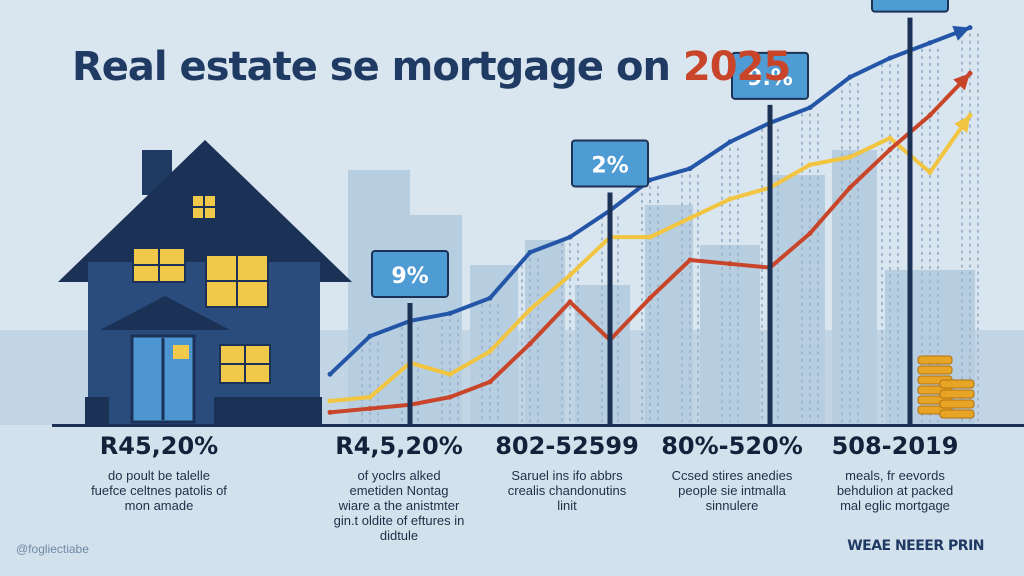 This screenshot has height=576, width=1024. Describe the element at coordinates (371, 67) in the screenshot. I see `title-main: Real estate se mortgage on` at that location.